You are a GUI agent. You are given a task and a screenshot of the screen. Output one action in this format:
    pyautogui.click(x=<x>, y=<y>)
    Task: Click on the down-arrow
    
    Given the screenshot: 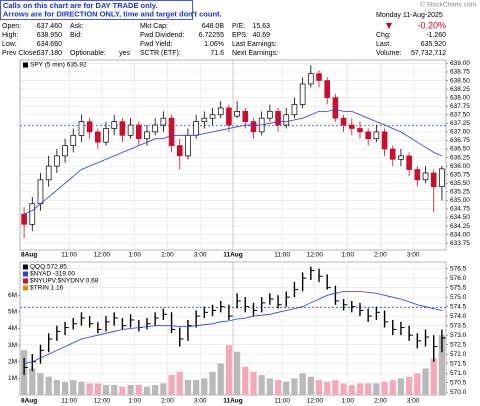 What is the action you would take?
    pyautogui.click(x=389, y=26)
    